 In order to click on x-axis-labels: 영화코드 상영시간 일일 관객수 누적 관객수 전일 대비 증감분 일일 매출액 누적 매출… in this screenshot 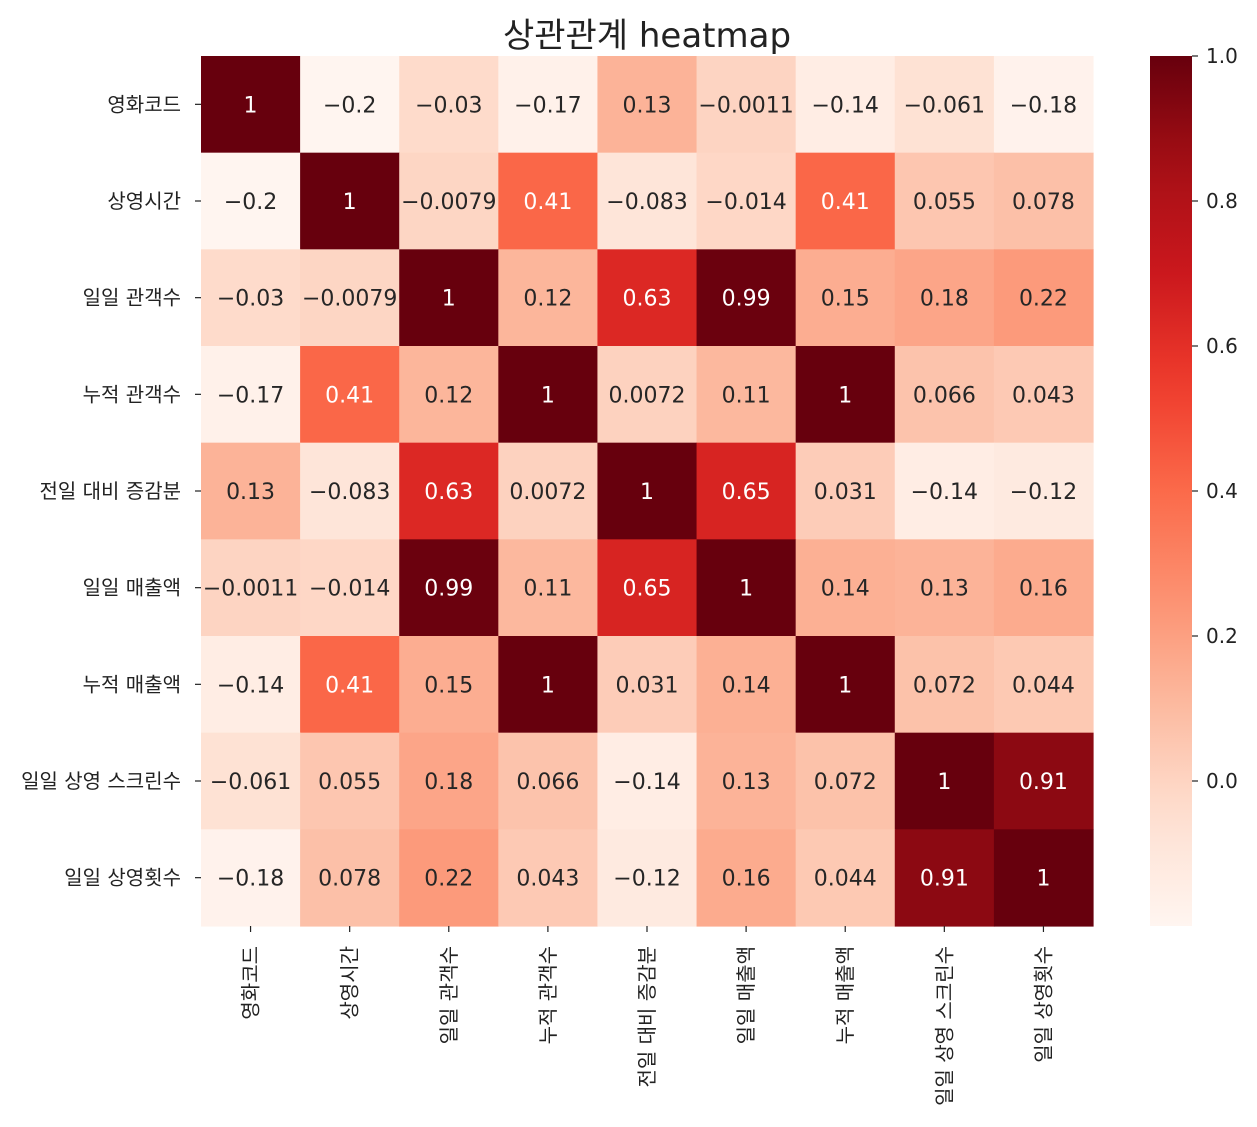, I will do `click(647, 1016)`.